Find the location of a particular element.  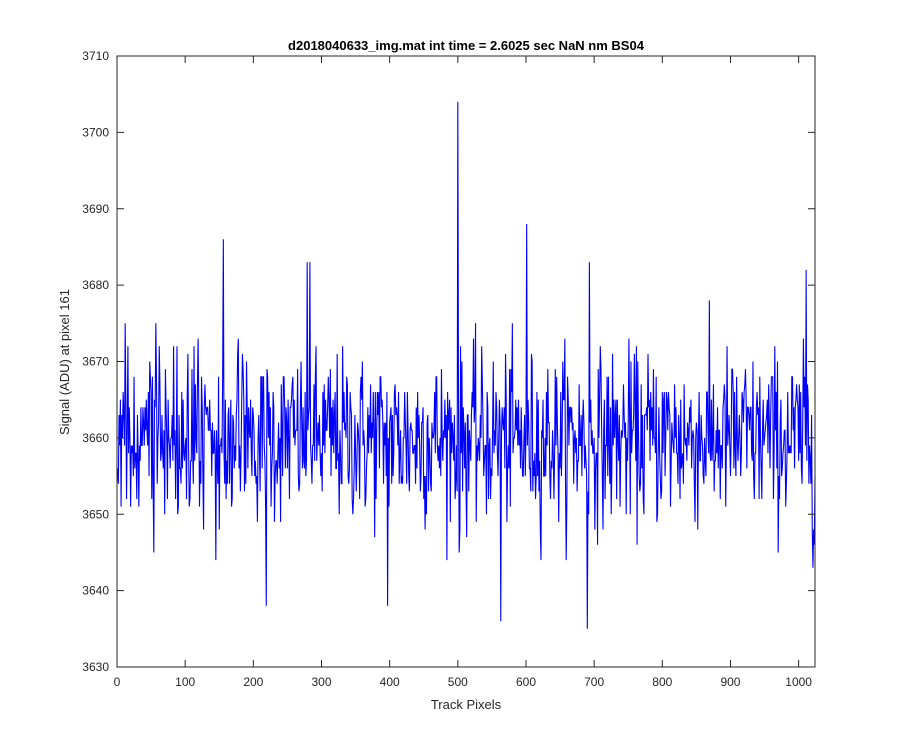

x-tick-label: 900 is located at coordinates (730, 682).